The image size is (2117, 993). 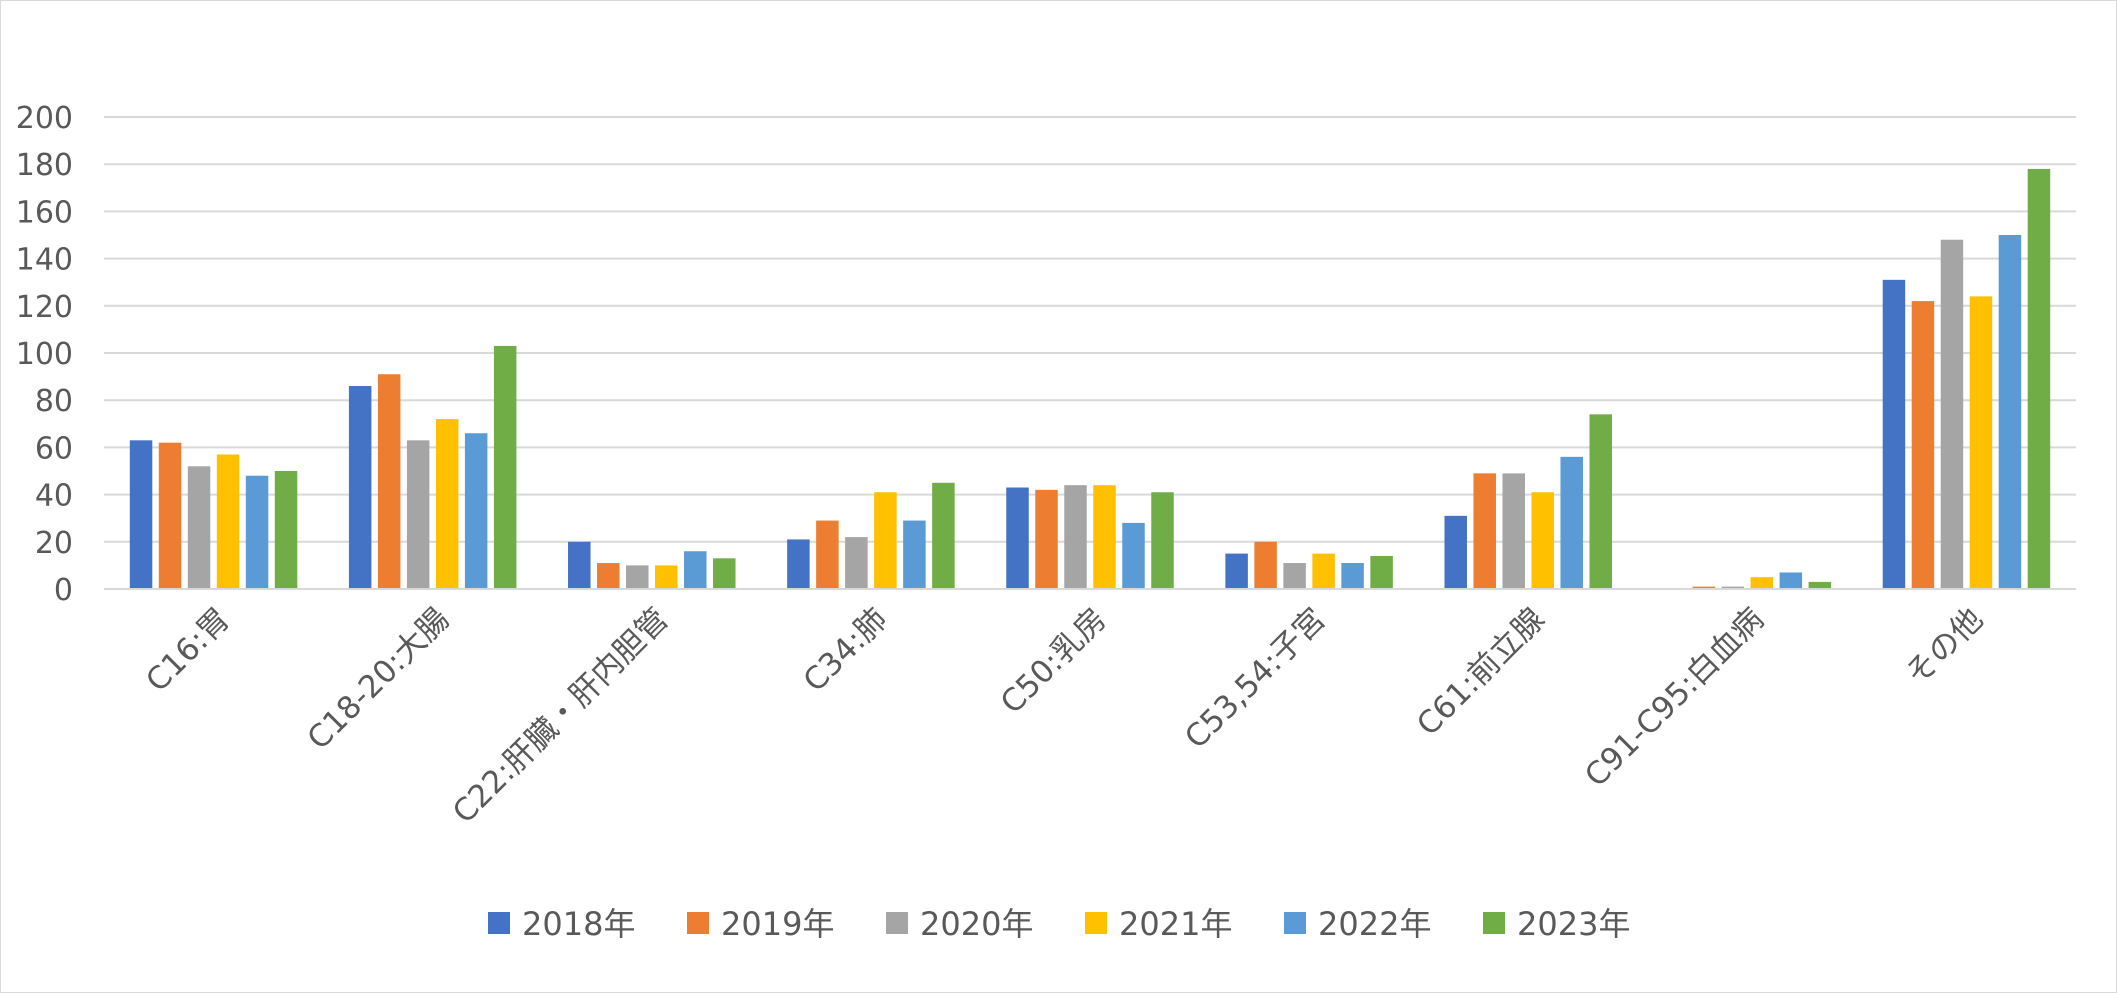 What do you see at coordinates (560, 715) in the screenshot?
I see `category-label: C22:肝臓・肝内胆管` at bounding box center [560, 715].